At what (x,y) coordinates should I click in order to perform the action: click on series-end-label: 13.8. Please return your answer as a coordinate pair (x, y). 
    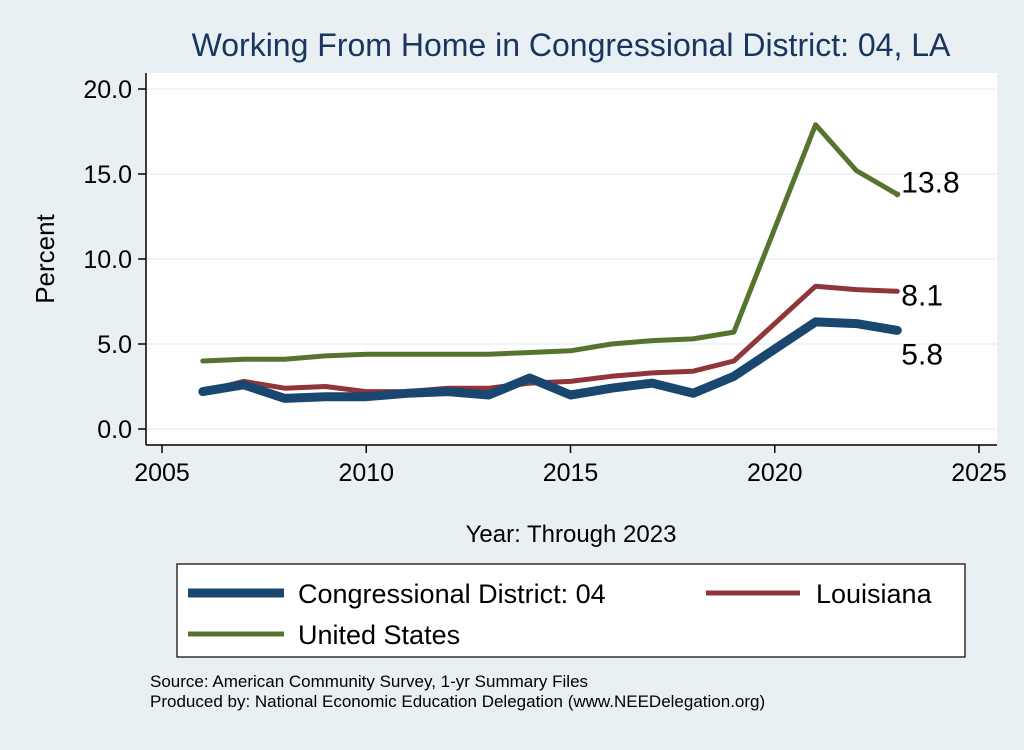
    Looking at the image, I should click on (930, 182).